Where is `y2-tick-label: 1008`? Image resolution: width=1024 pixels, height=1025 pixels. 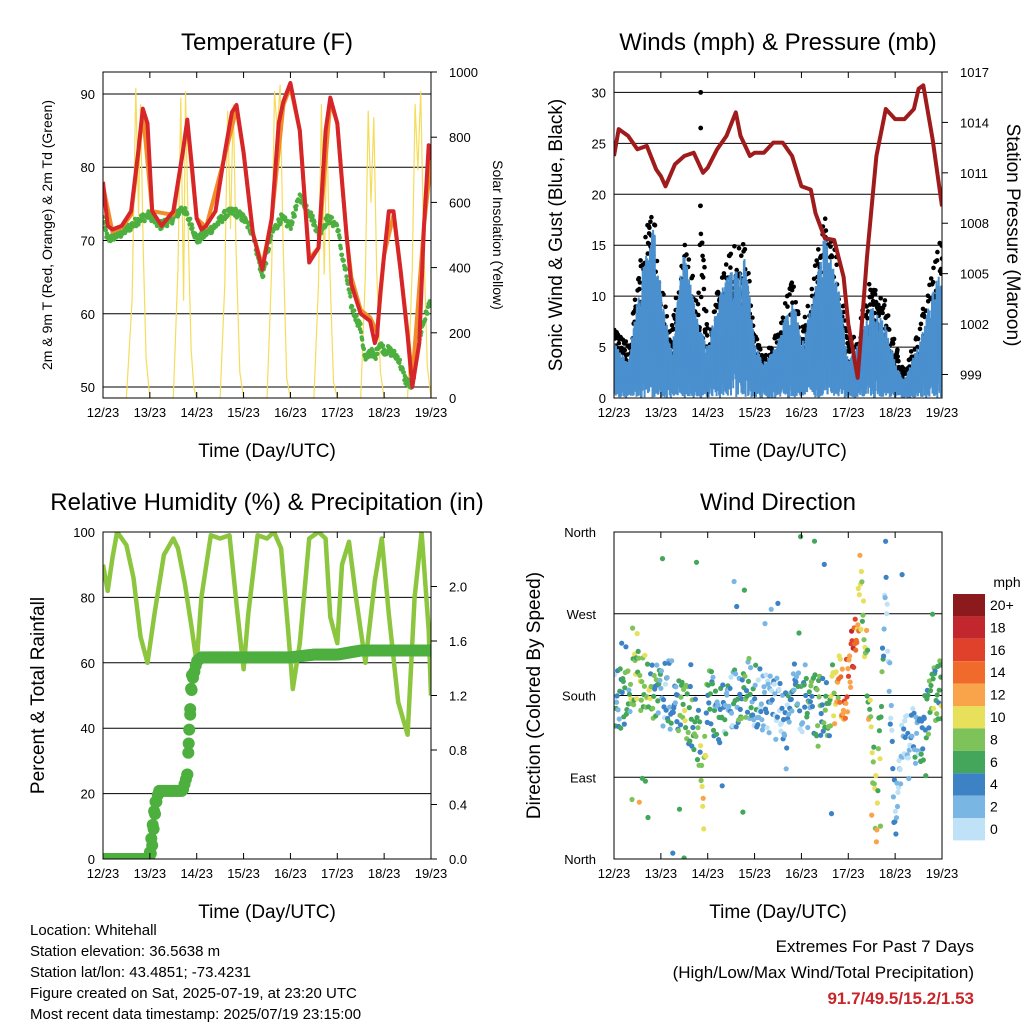
y2-tick-label: 1008 is located at coordinates (974, 223).